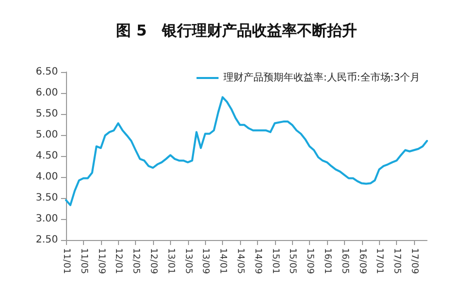  What do you see at coordinates (118, 261) in the screenshot?
I see `x-tick-label: 12/01` at bounding box center [118, 261].